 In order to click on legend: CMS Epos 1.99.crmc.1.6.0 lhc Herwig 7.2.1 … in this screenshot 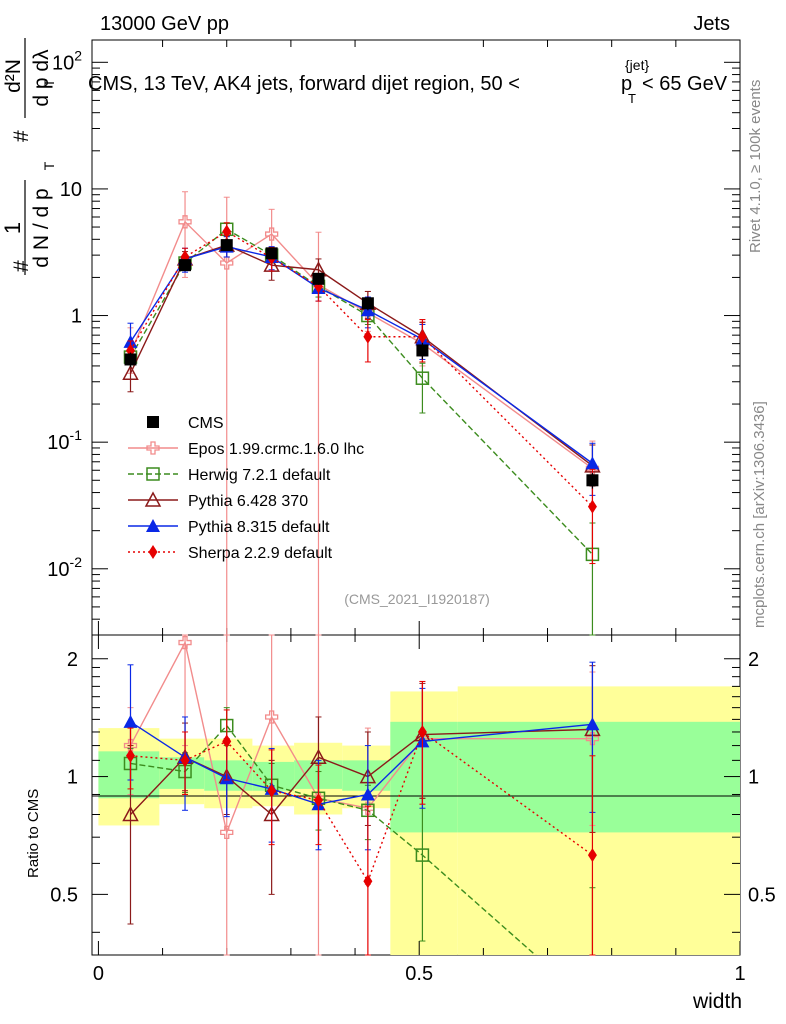, I will do `click(246, 488)`.